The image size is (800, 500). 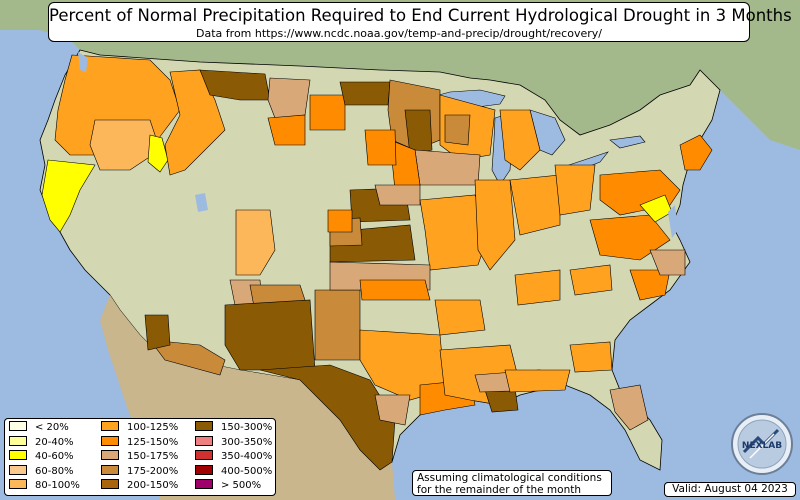 I want to click on region-arkansas-orange, so click(x=460, y=317).